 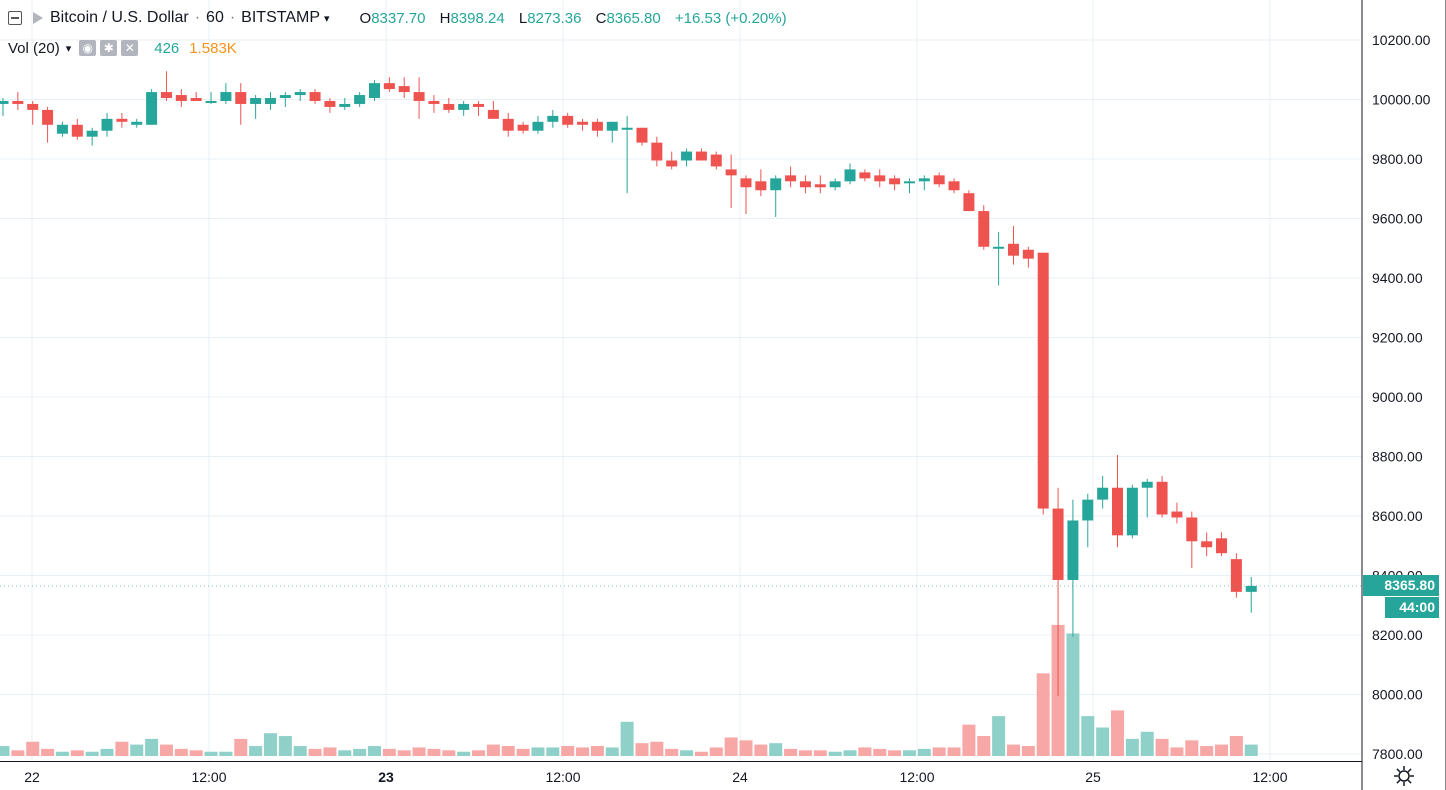 I want to click on close-key: C, so click(x=601, y=18).